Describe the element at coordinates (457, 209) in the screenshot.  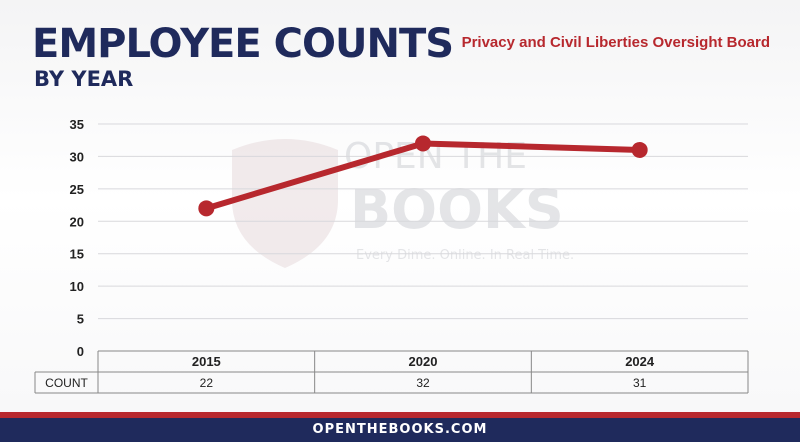
I see `watermark-line2: BOOKS` at that location.